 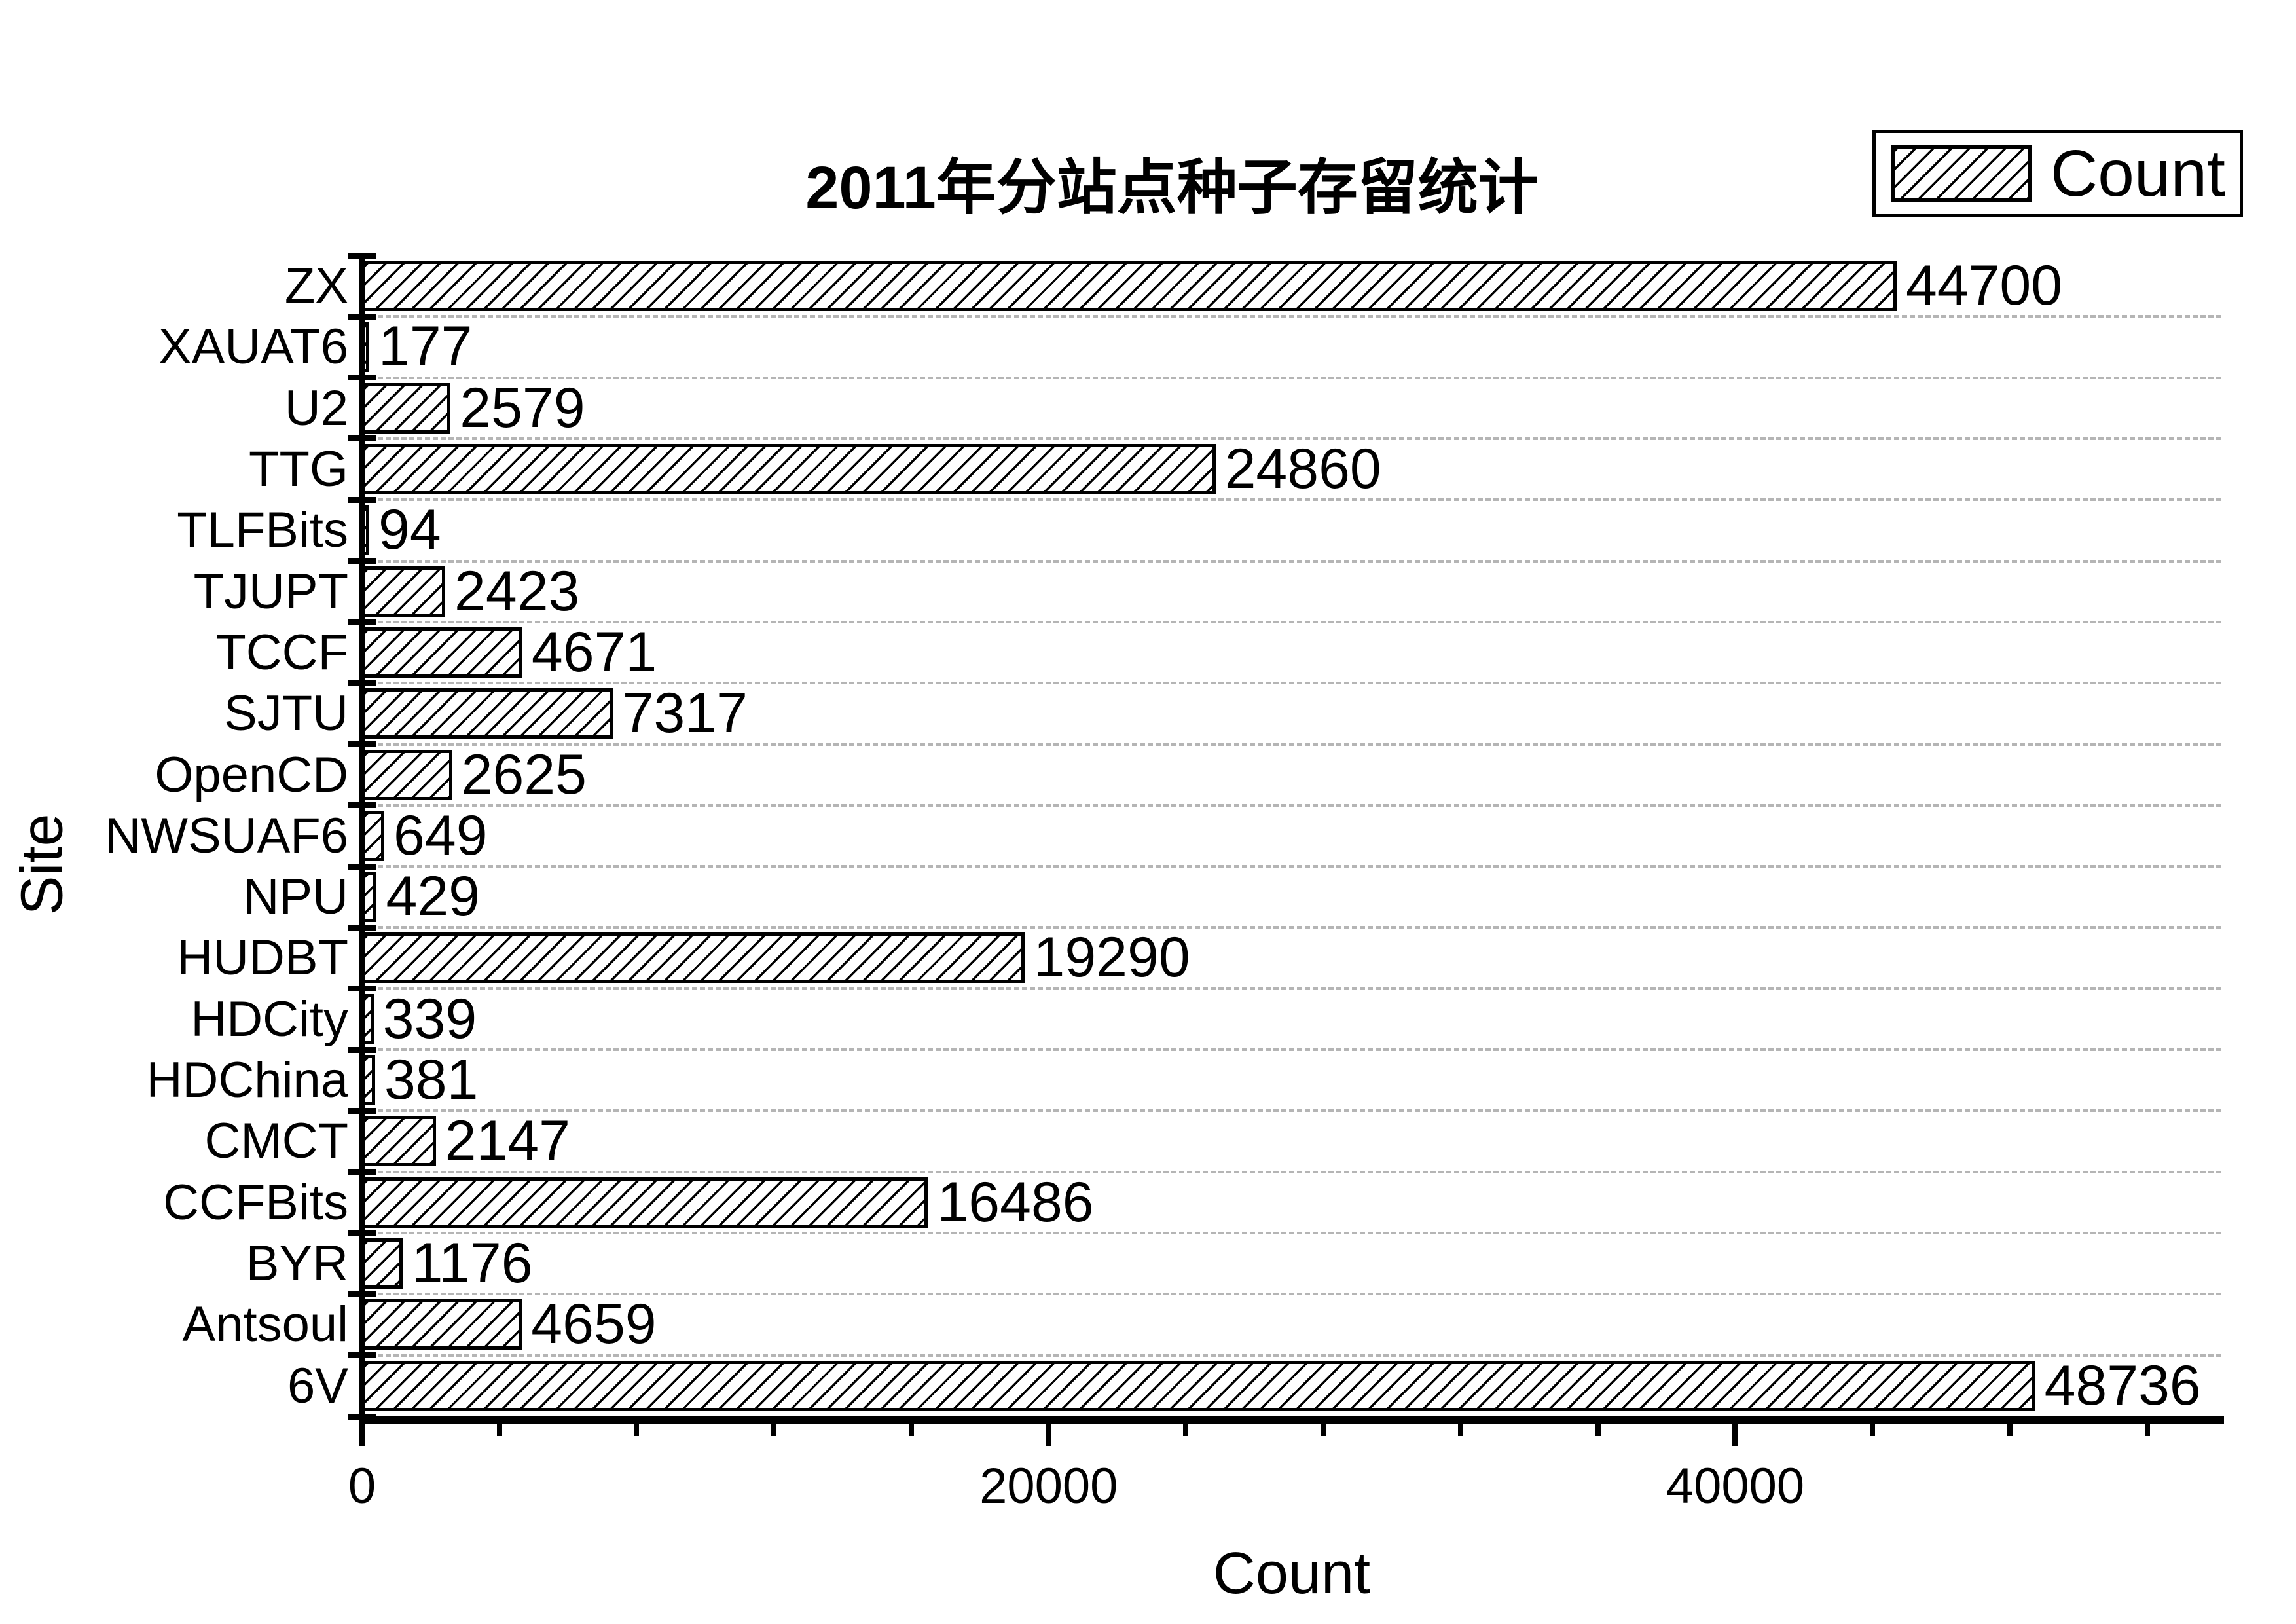 What do you see at coordinates (262, 958) in the screenshot?
I see `category-label: HUDBT` at bounding box center [262, 958].